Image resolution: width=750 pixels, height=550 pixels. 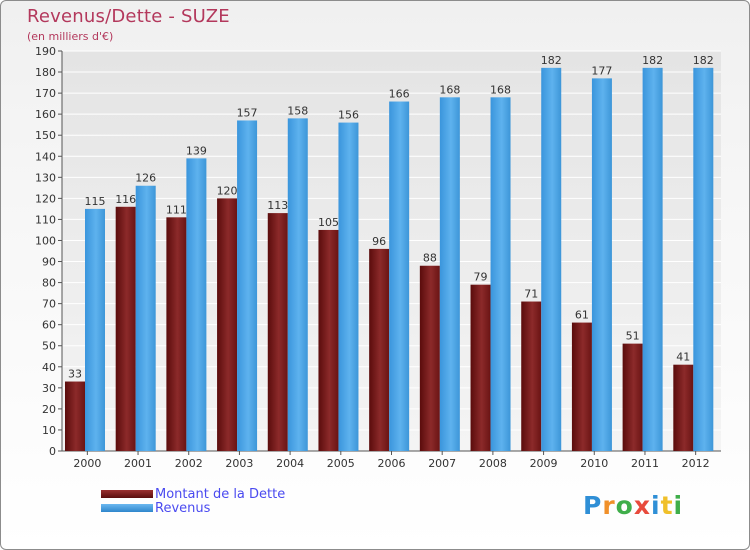 I want to click on data-label-revenus: 177, so click(x=601, y=70).